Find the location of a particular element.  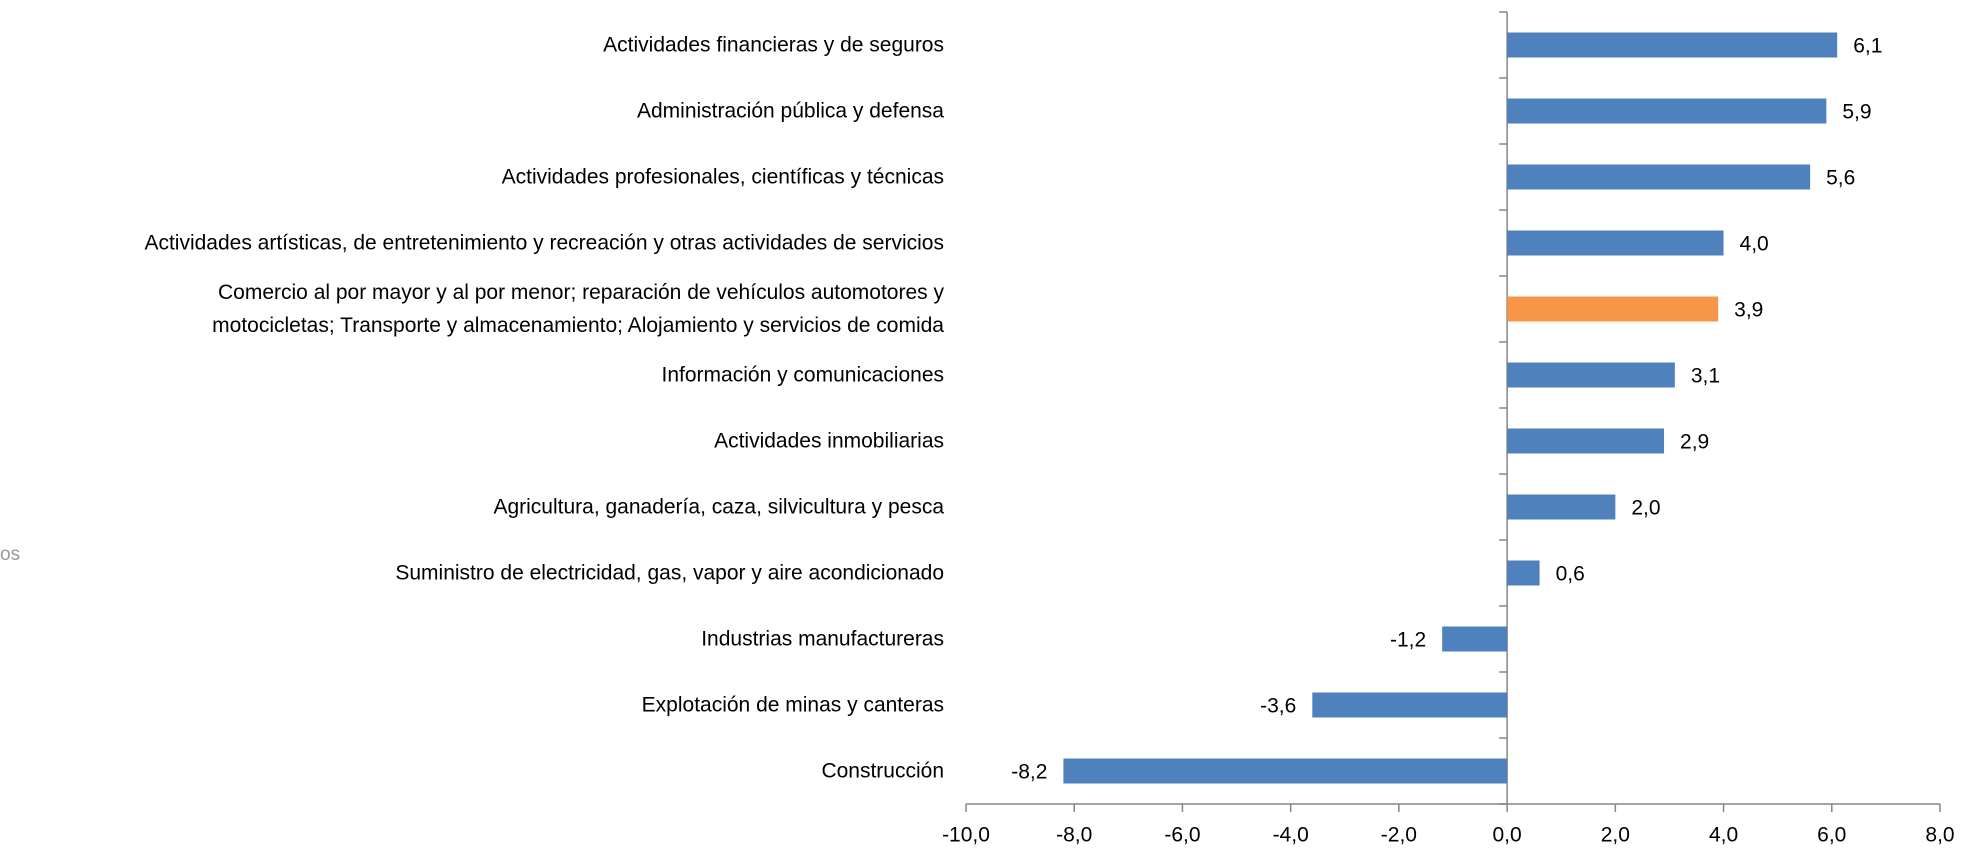

x-tick-label: -2,0 is located at coordinates (1399, 835).